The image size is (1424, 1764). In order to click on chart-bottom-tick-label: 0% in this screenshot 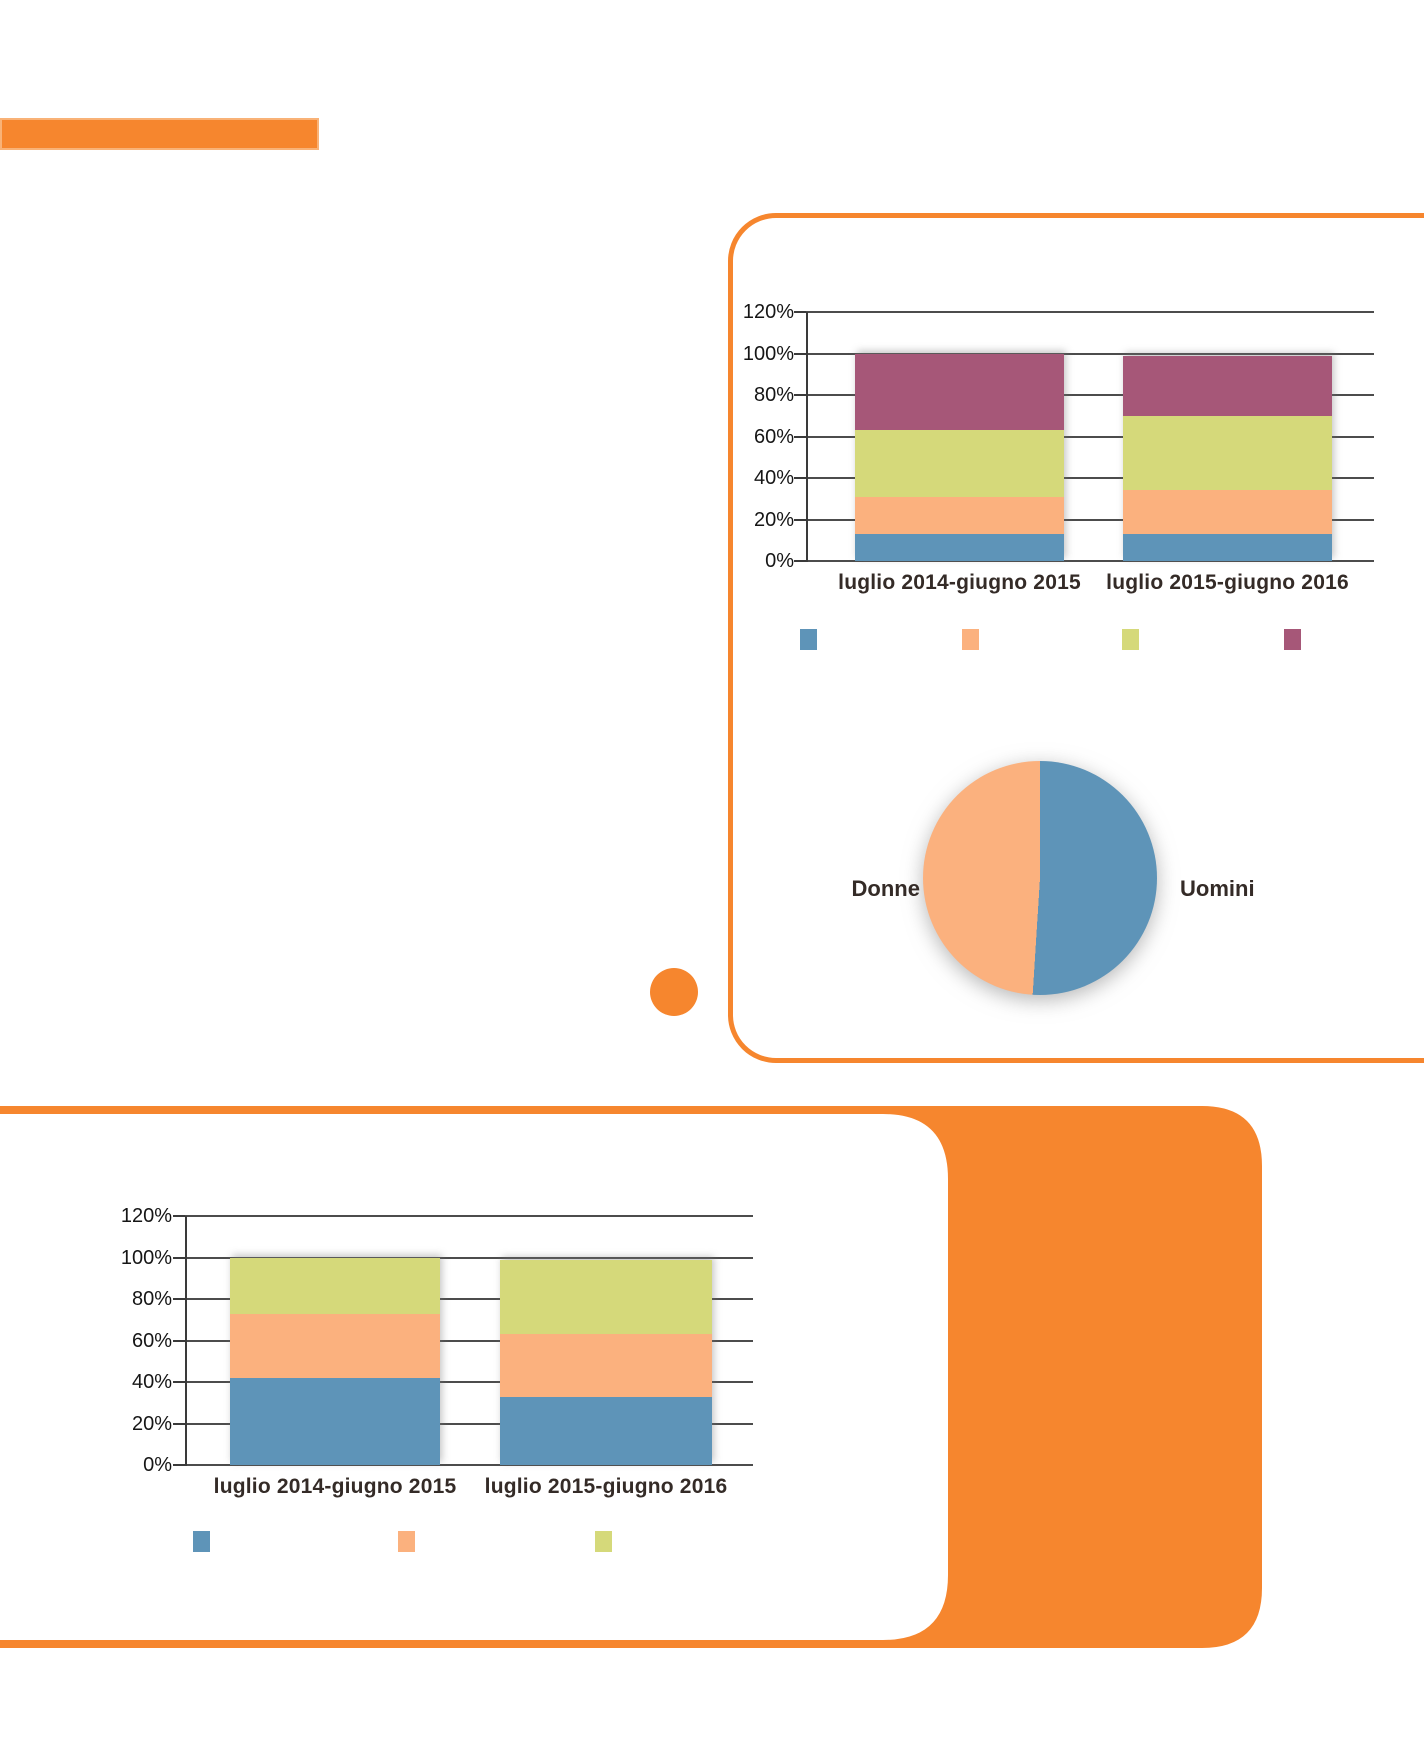, I will do `click(157, 1465)`.